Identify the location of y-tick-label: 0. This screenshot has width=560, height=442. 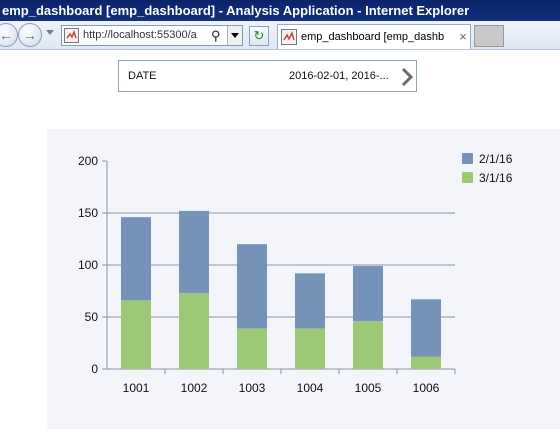
(94, 369).